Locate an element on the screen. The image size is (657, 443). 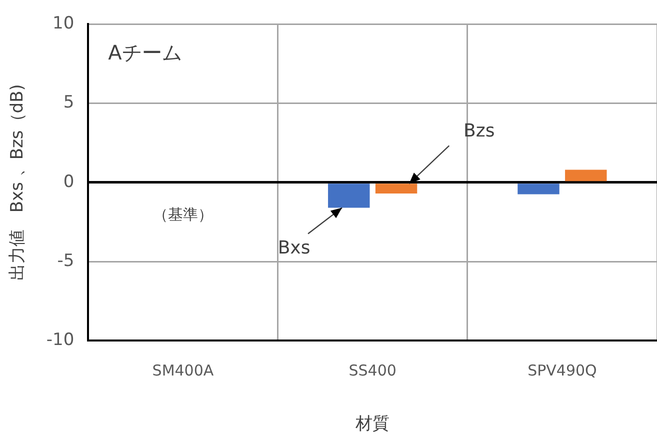
series-label: Bxs is located at coordinates (294, 247).